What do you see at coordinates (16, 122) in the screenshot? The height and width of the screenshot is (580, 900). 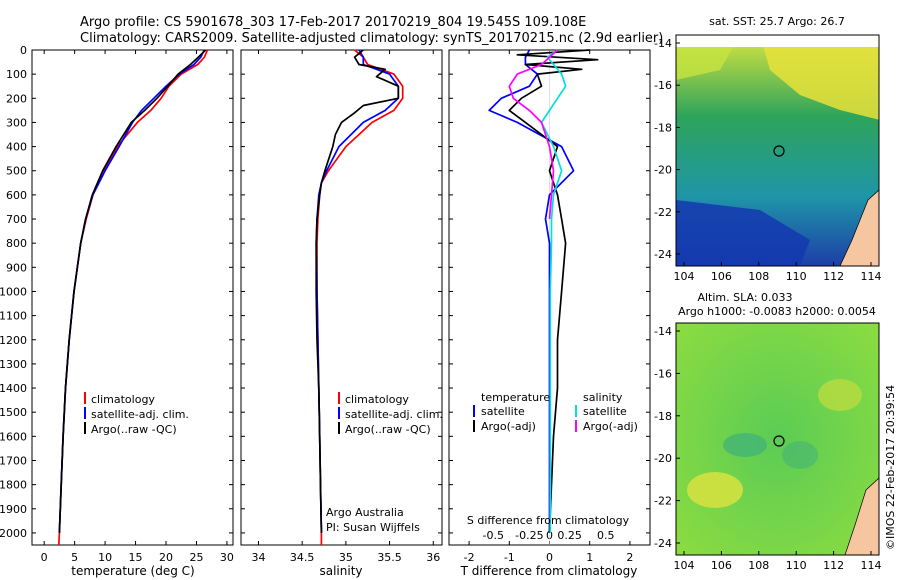 I see `depth-tick-label: 300` at bounding box center [16, 122].